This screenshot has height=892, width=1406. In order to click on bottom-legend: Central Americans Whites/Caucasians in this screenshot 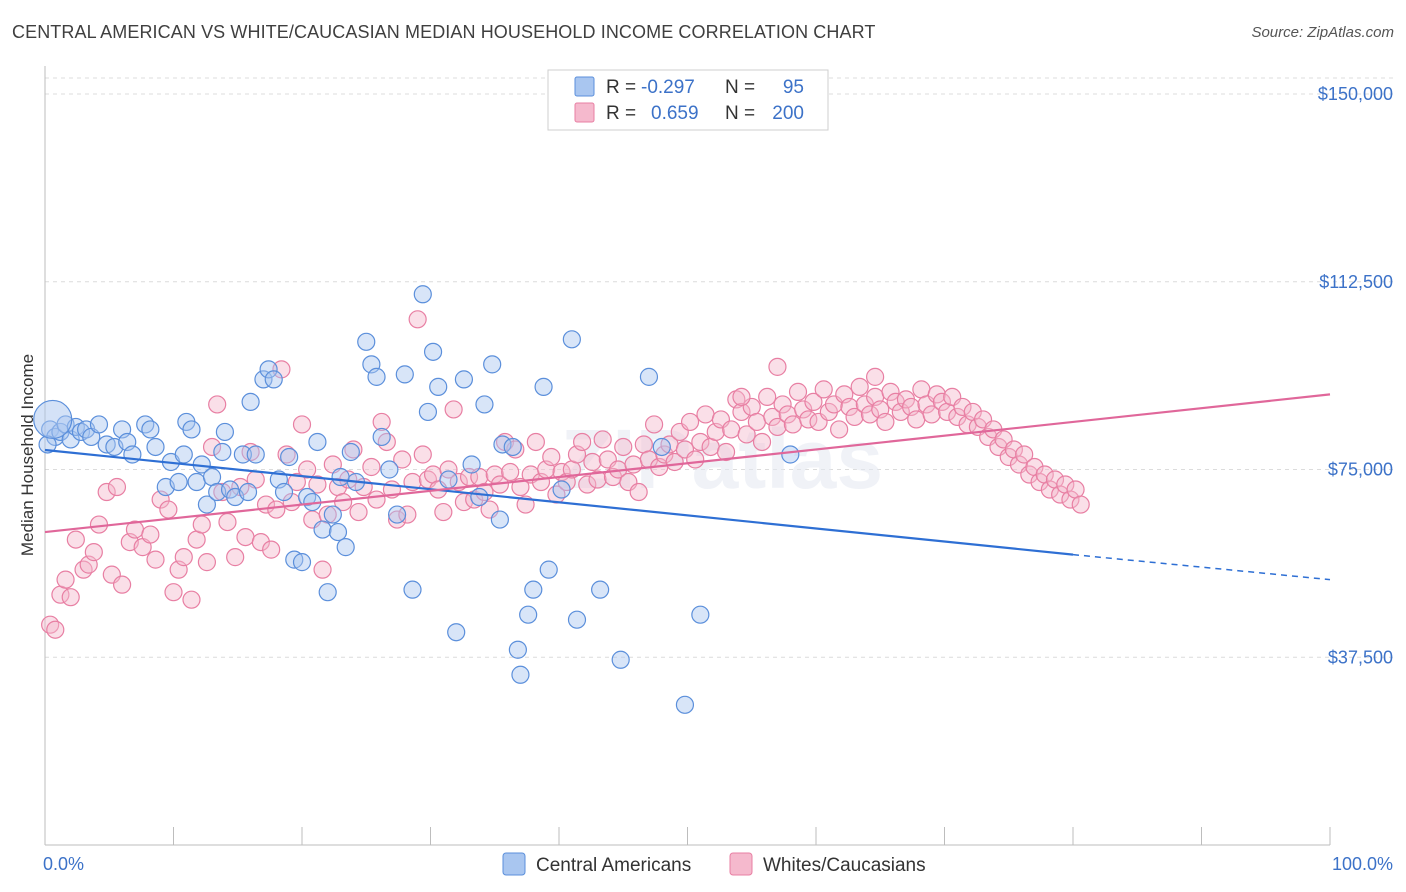, I will do `click(714, 864)`.